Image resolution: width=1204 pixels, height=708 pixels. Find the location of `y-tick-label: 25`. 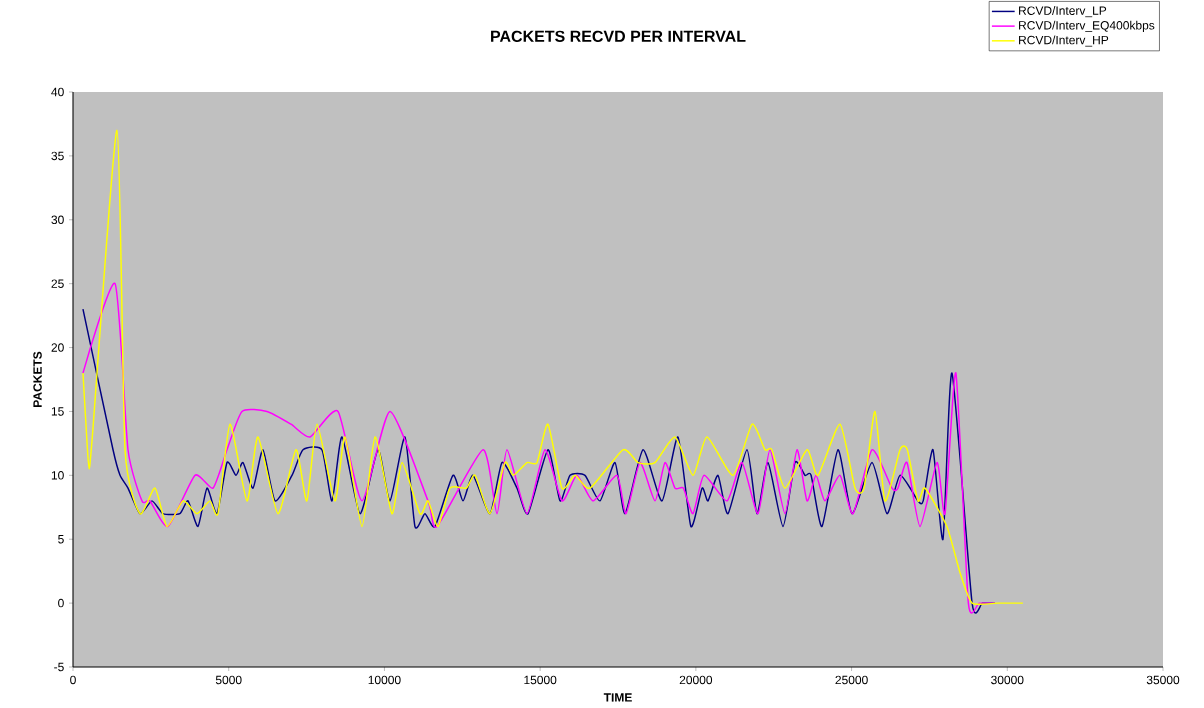

y-tick-label: 25 is located at coordinates (57, 283).